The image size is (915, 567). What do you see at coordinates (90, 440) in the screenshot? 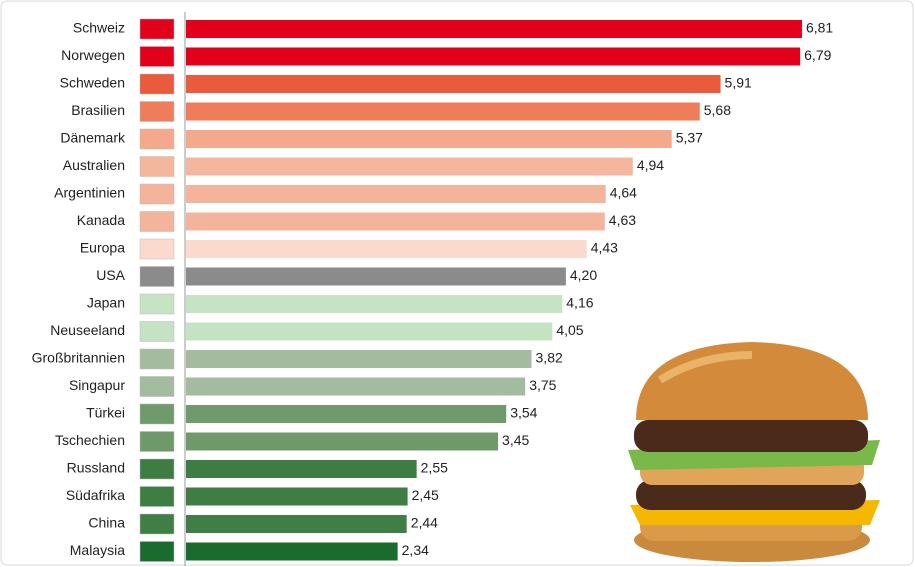
I see `category-label: Tschechien` at bounding box center [90, 440].